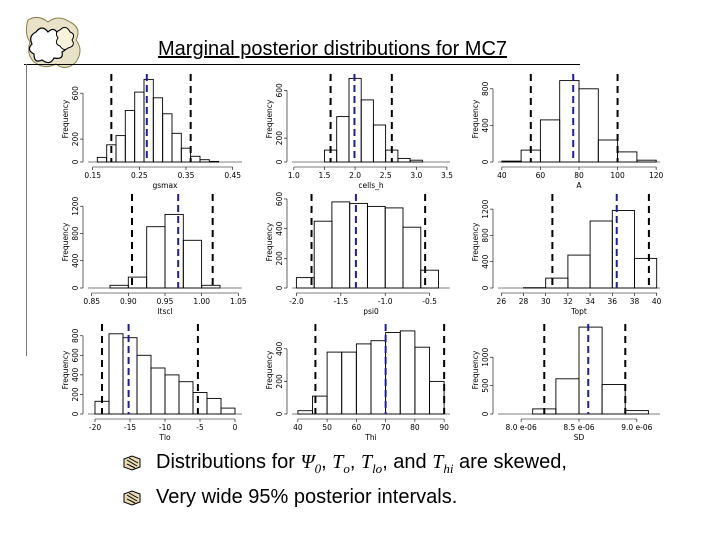 The image size is (720, 540). Describe the element at coordinates (186, 175) in the screenshot. I see `x-tick-label: 0.35` at that location.